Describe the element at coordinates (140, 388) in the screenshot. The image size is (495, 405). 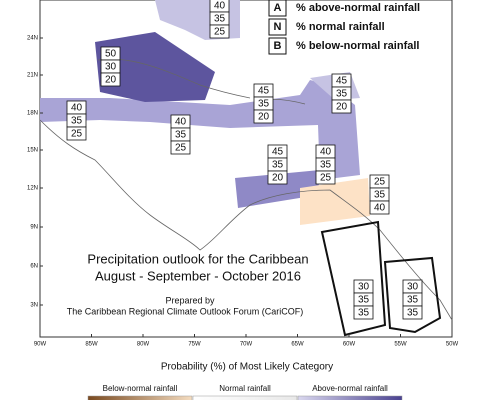
I see `colorbar-label: Below-normal rainfall` at that location.